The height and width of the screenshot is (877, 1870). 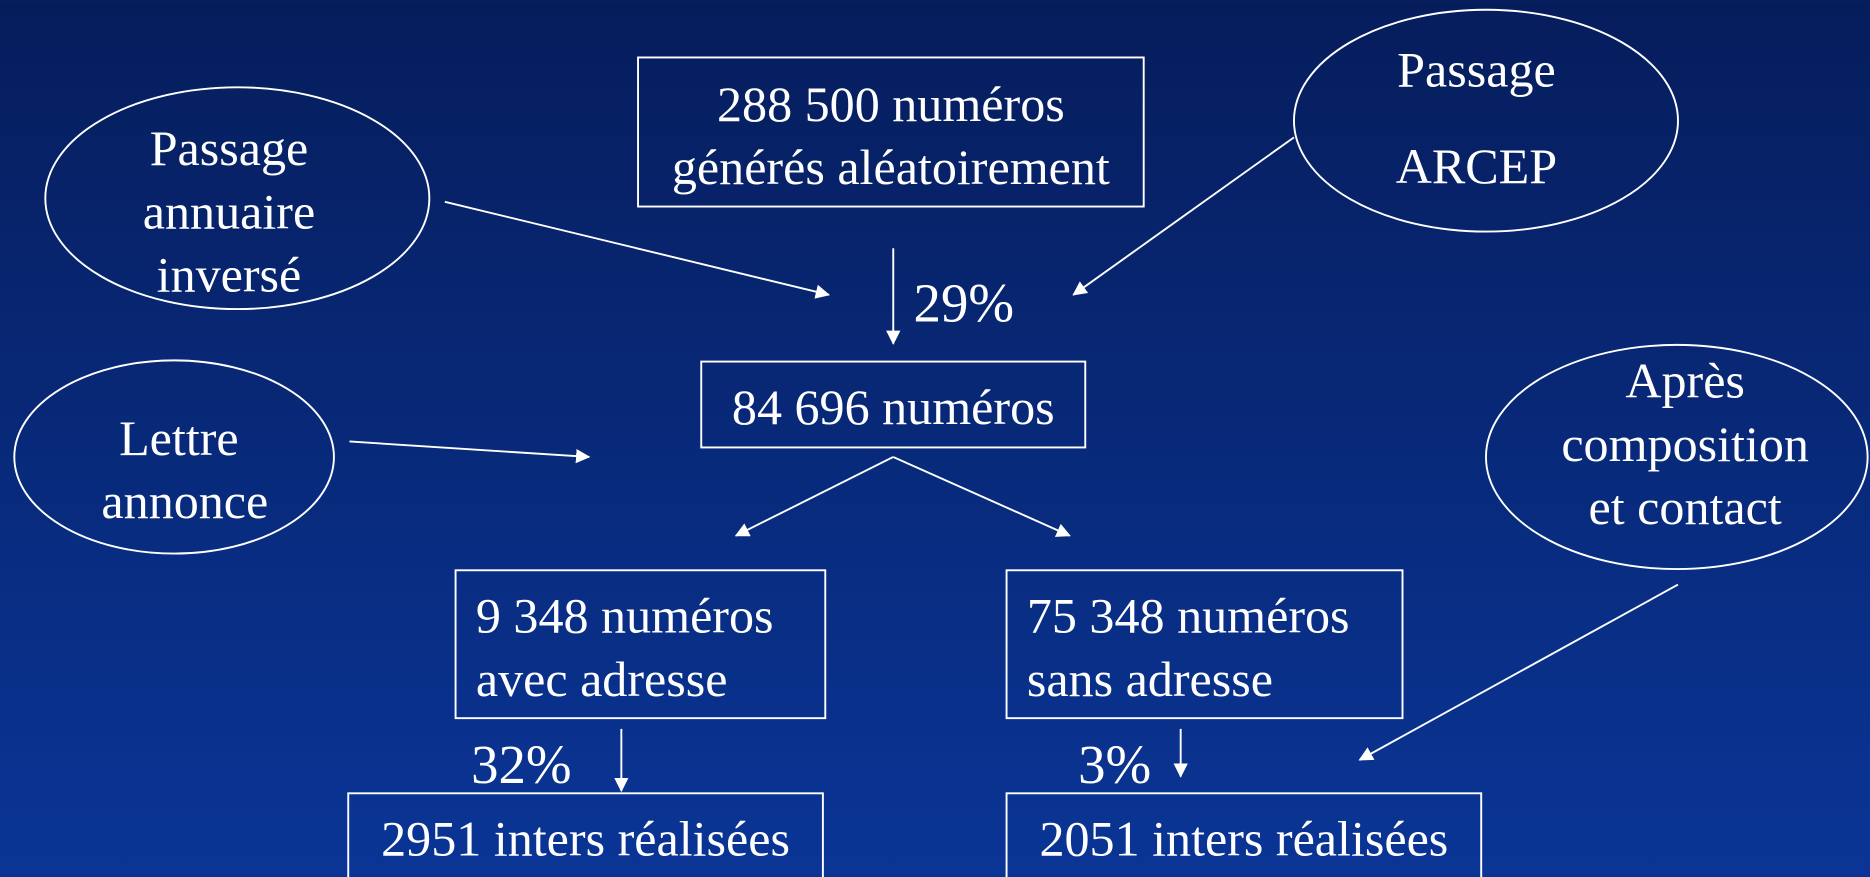 What do you see at coordinates (964, 303) in the screenshot?
I see `rate: 29%` at bounding box center [964, 303].